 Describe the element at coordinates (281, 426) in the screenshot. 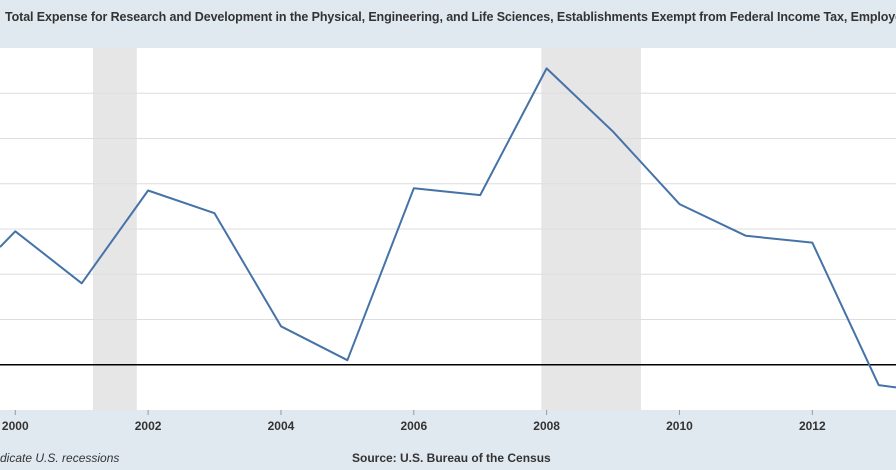

I see `x-tick-label: 2004` at that location.